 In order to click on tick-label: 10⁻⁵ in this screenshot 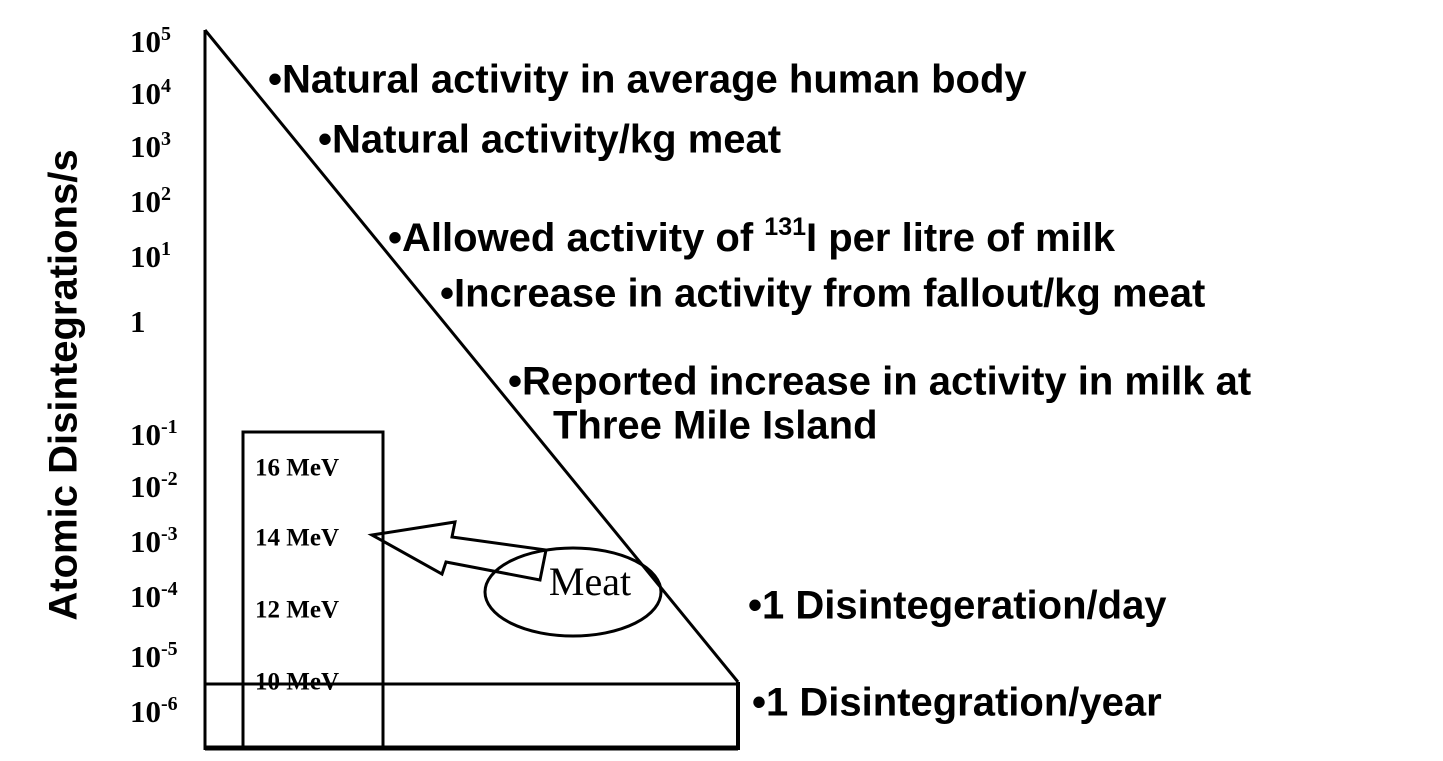, I will do `click(154, 656)`.